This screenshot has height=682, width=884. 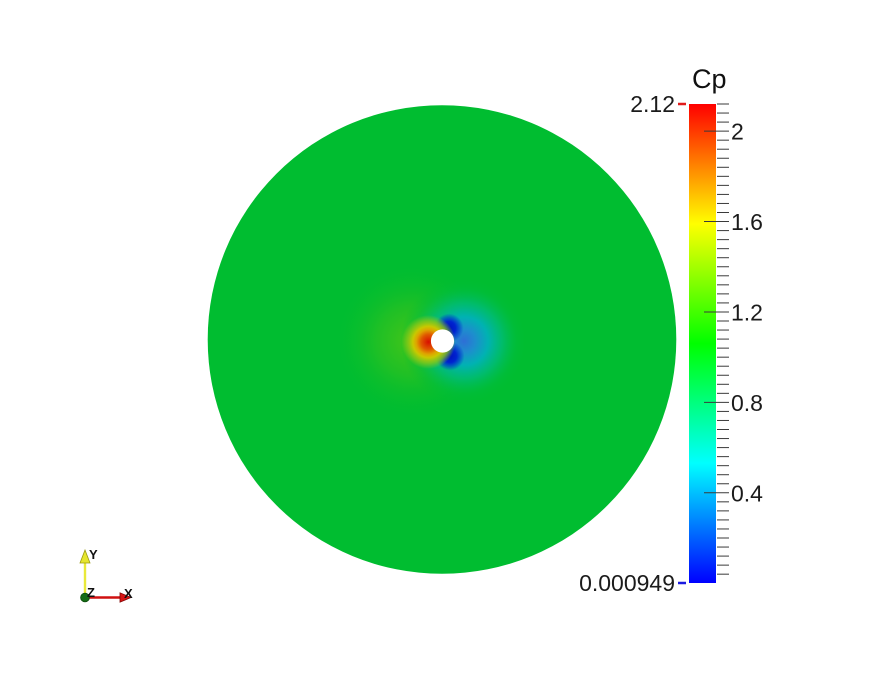 I want to click on colorbar-tick-label: 2, so click(x=737, y=132).